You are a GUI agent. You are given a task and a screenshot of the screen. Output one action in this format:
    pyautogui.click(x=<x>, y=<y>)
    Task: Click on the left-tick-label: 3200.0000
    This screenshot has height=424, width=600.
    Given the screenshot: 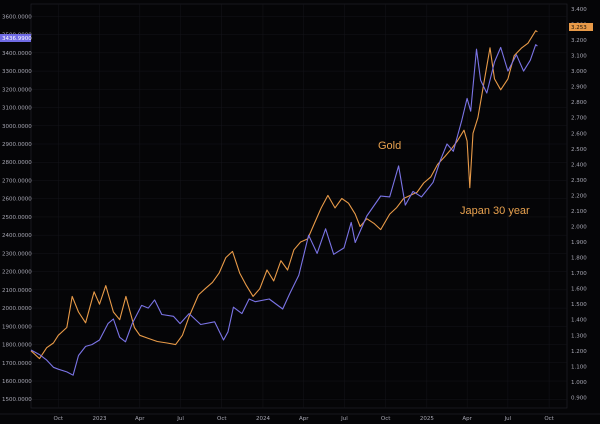 What is the action you would take?
    pyautogui.click(x=17, y=90)
    